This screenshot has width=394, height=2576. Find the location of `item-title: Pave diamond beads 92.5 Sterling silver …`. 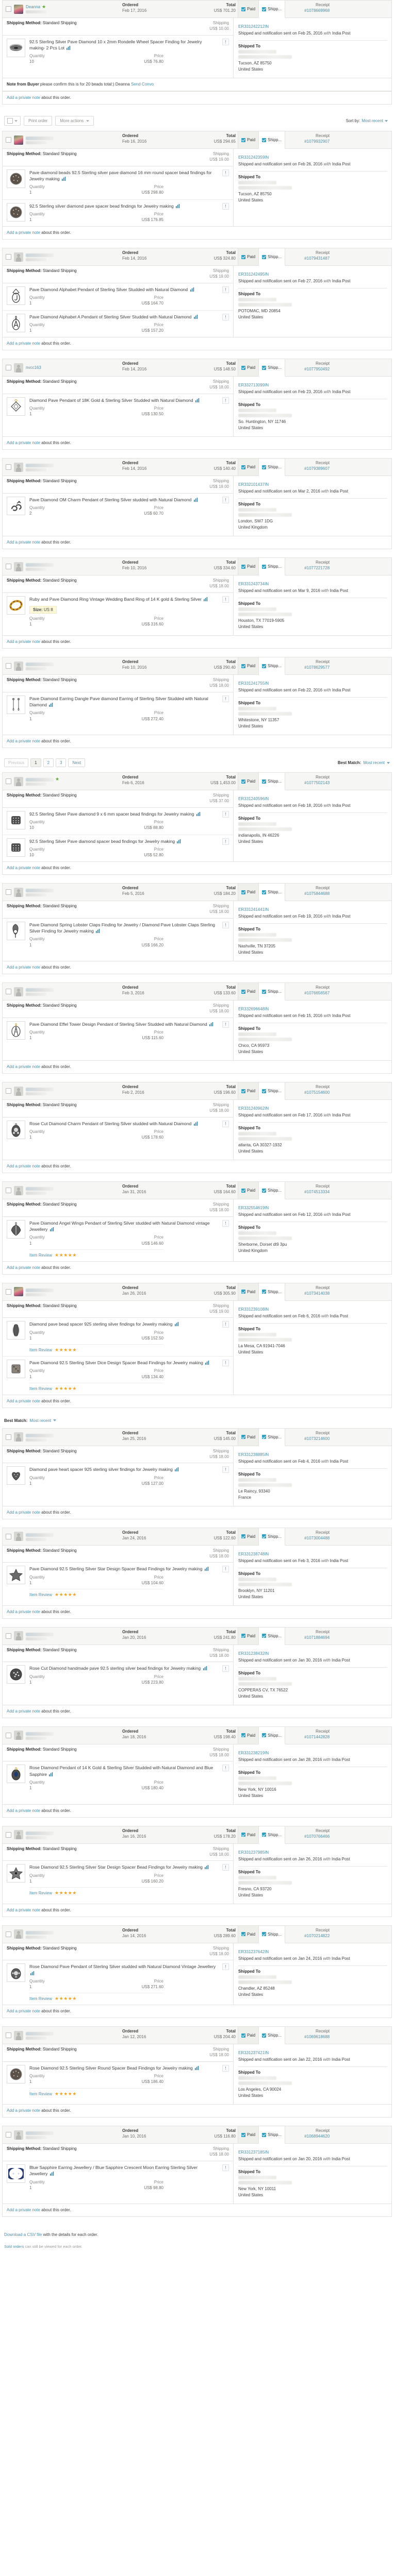

item-title: Pave diamond beads 92.5 Sterling silver … is located at coordinates (120, 175).